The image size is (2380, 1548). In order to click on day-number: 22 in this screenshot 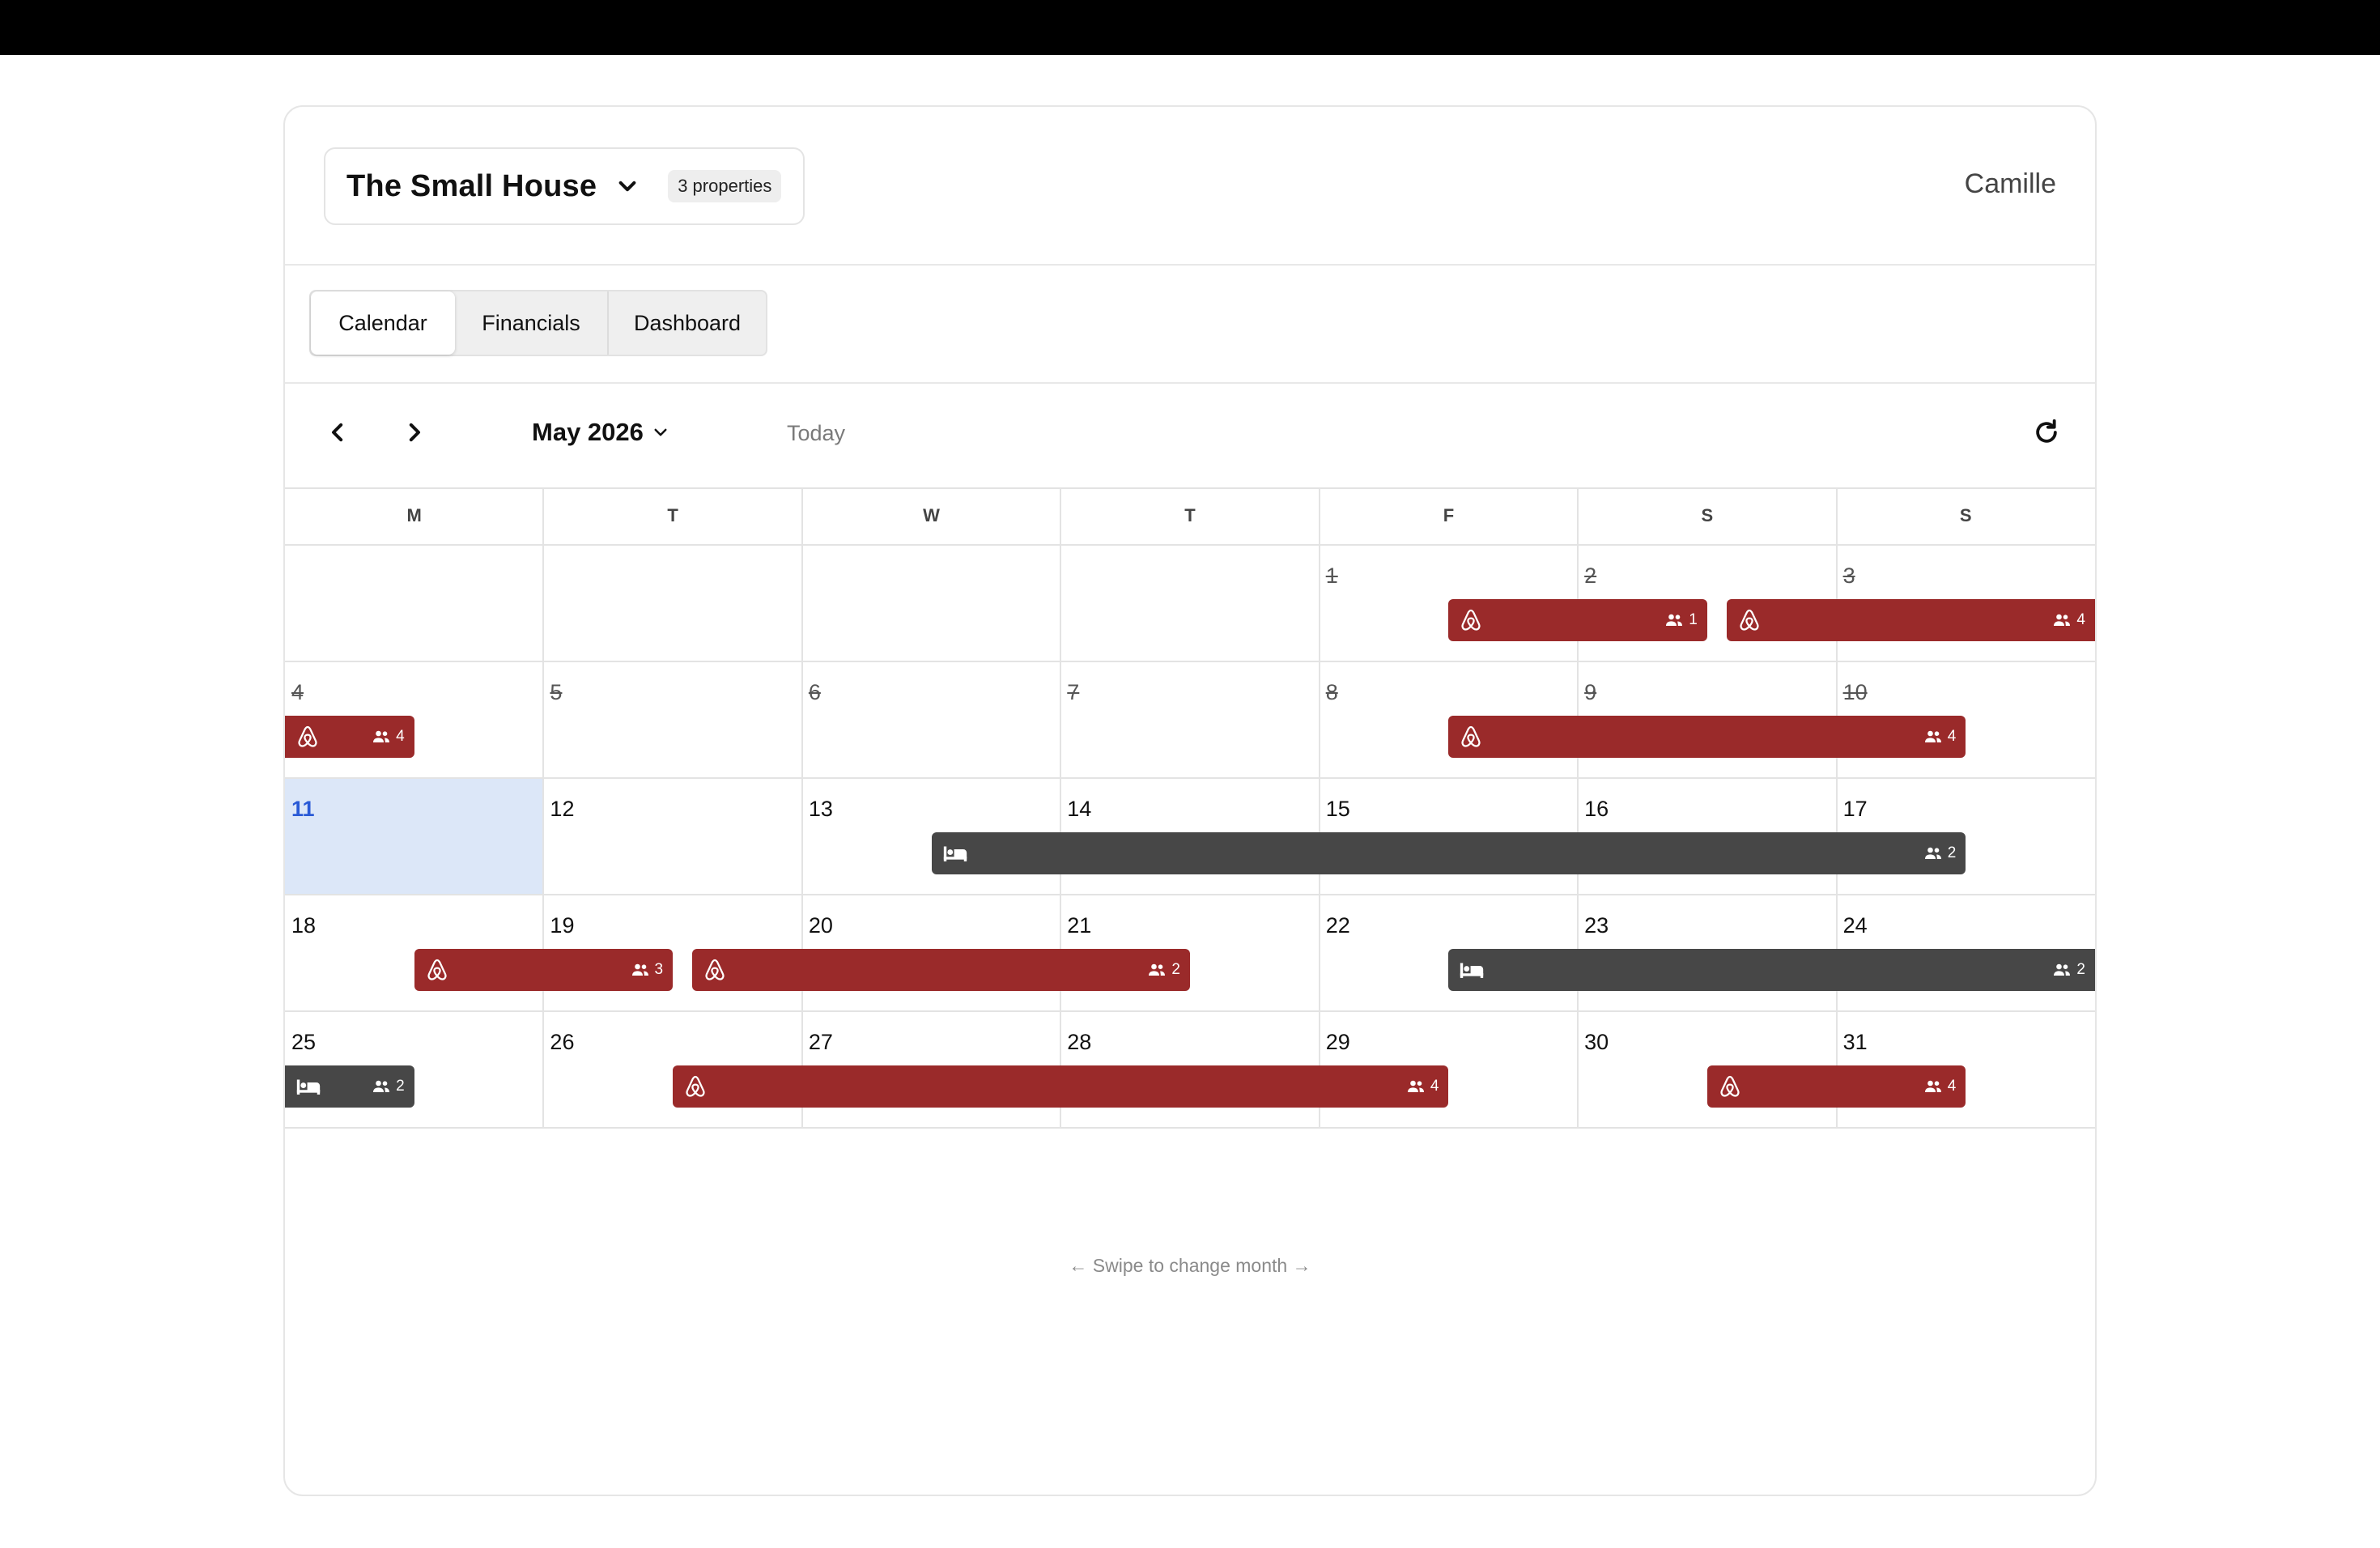, I will do `click(1337, 925)`.